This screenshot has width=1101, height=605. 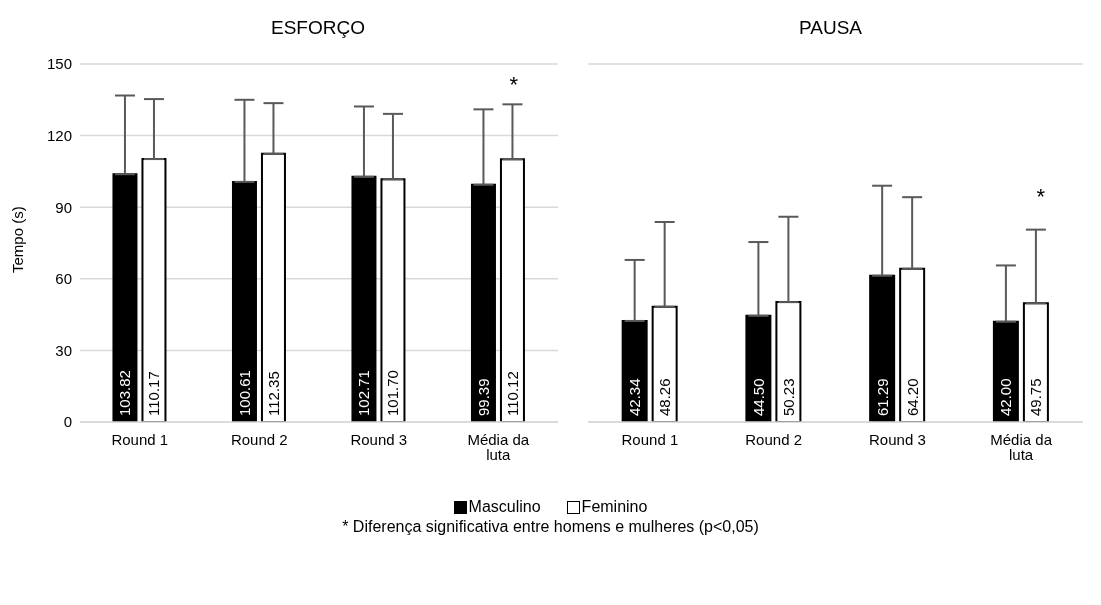 What do you see at coordinates (63, 207) in the screenshot?
I see `y-tick-label: 90` at bounding box center [63, 207].